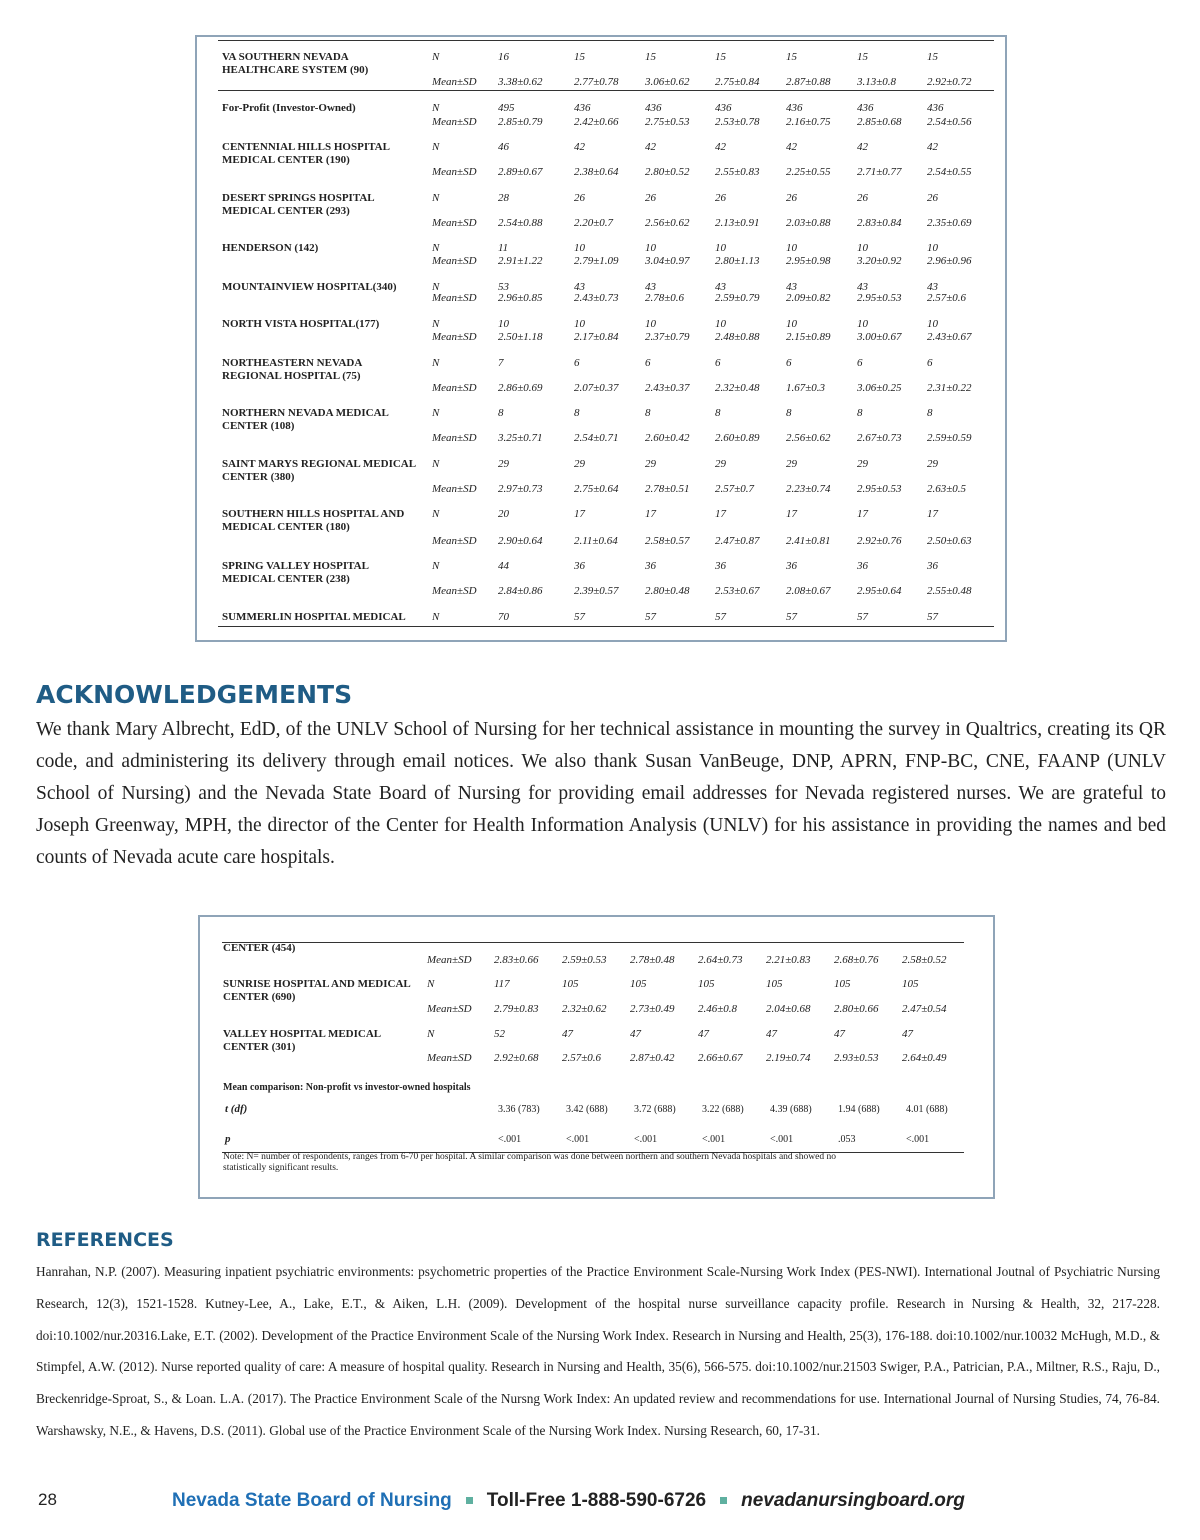  Describe the element at coordinates (808, 541) in the screenshot. I see `cell: 2.41±0.81` at that location.